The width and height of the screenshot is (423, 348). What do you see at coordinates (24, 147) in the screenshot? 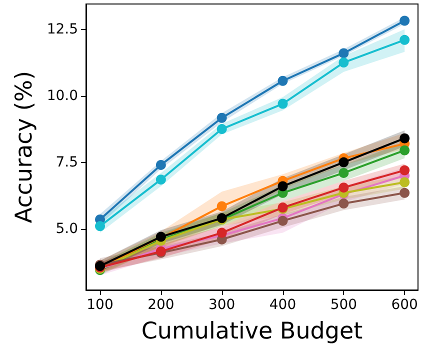
I see `y-axis-title: Accuracy (%)` at bounding box center [24, 147].